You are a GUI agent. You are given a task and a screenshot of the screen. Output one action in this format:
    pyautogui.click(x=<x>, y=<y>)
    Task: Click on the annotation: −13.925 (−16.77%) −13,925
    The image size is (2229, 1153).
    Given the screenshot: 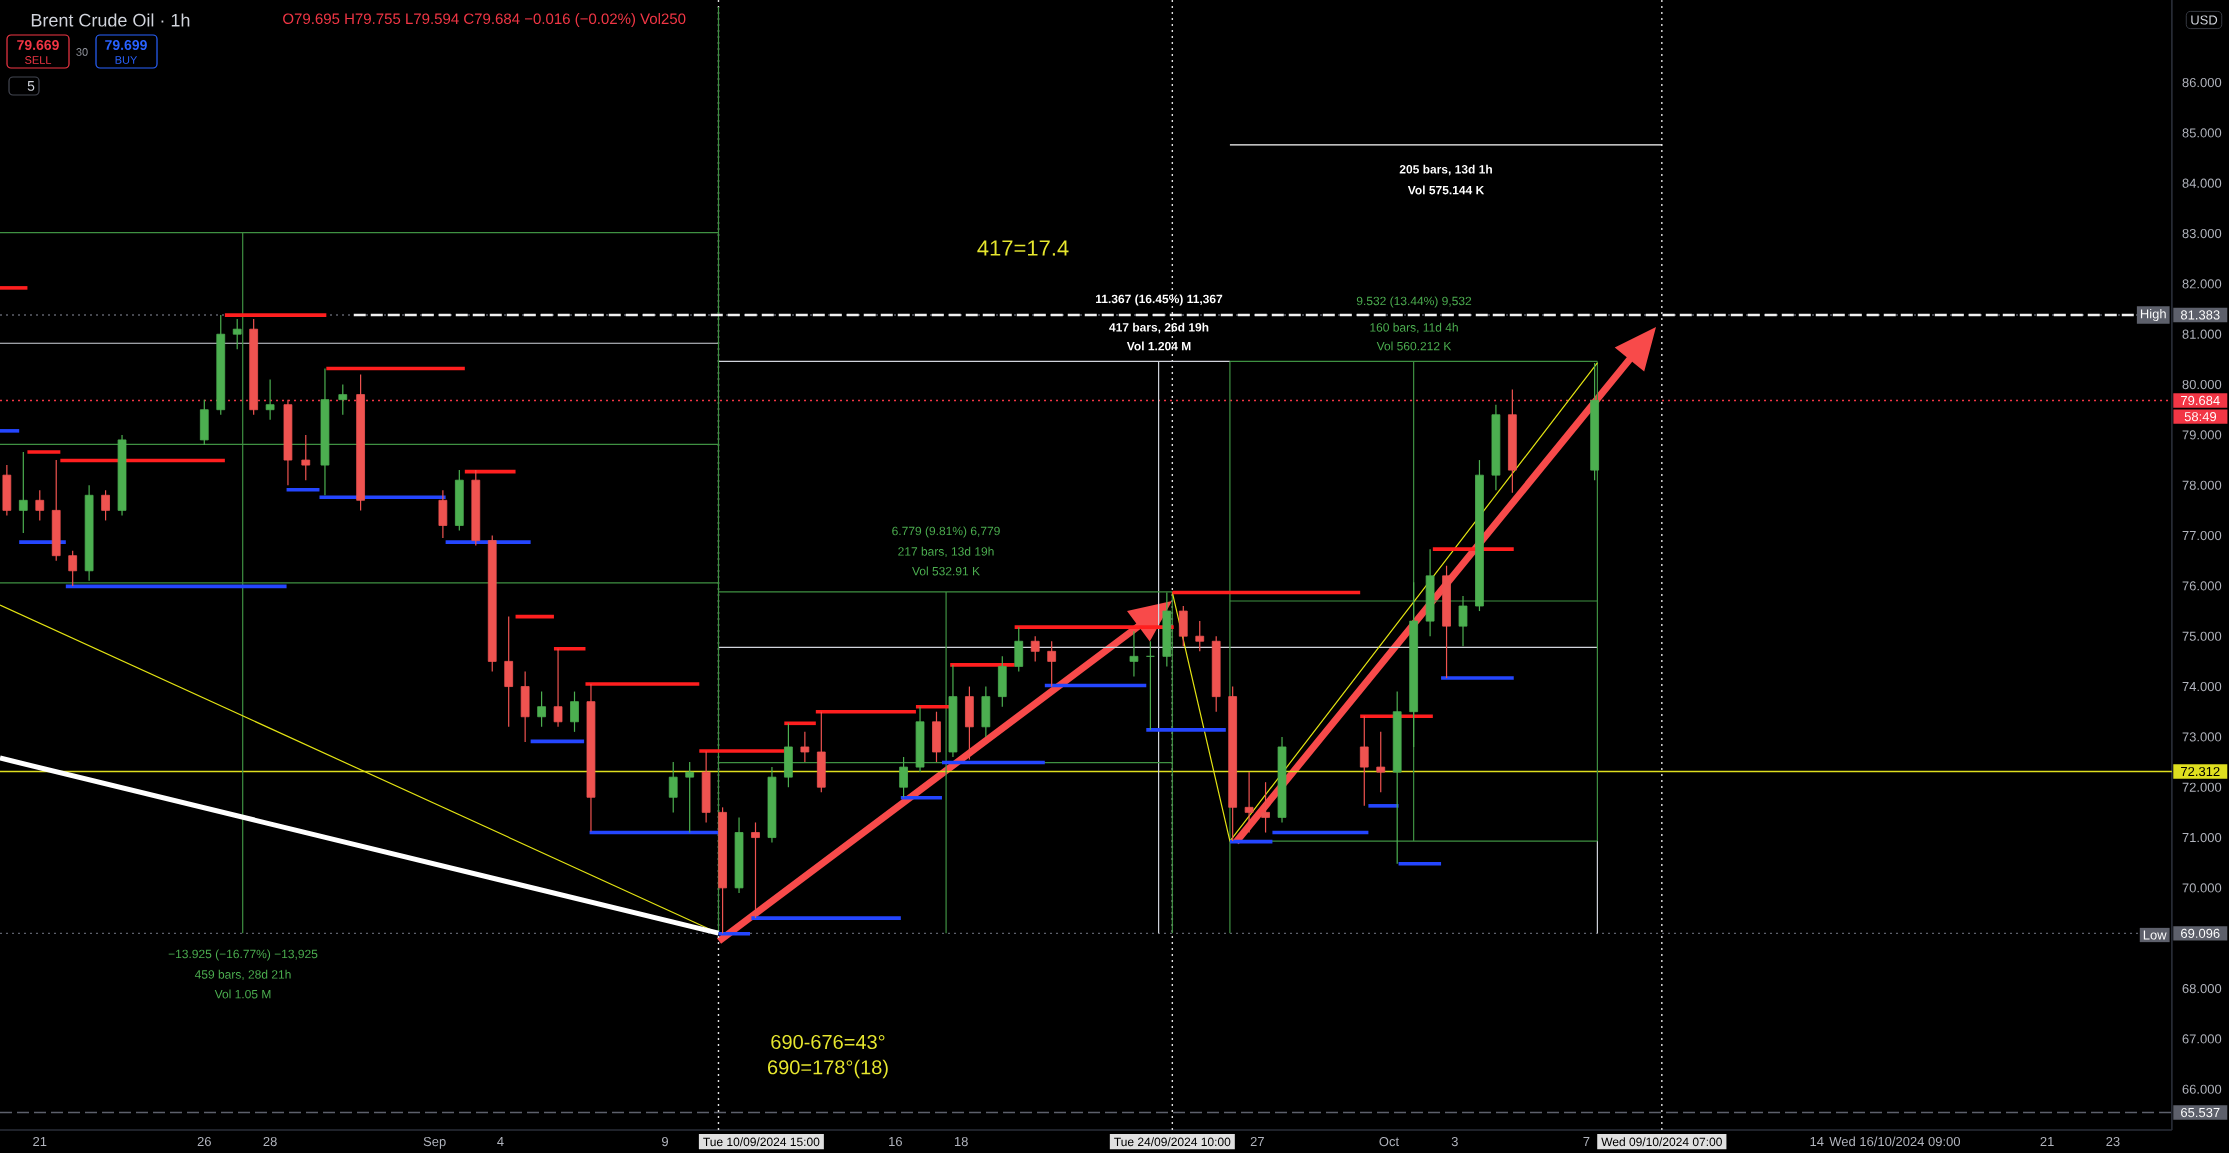 What is the action you would take?
    pyautogui.click(x=243, y=955)
    